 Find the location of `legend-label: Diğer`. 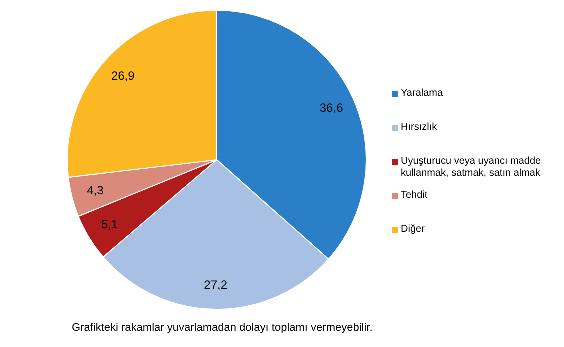

legend-label: Diğer is located at coordinates (413, 230).